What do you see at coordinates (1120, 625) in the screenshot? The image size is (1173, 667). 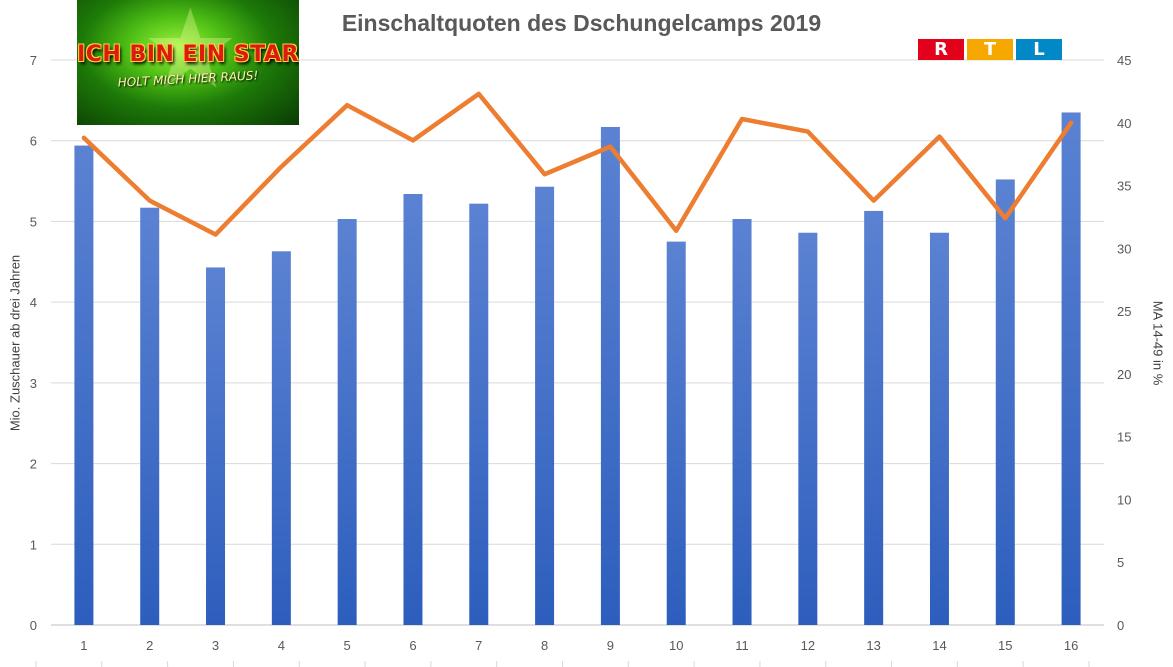 I see `y-tick-label-right: 0` at bounding box center [1120, 625].